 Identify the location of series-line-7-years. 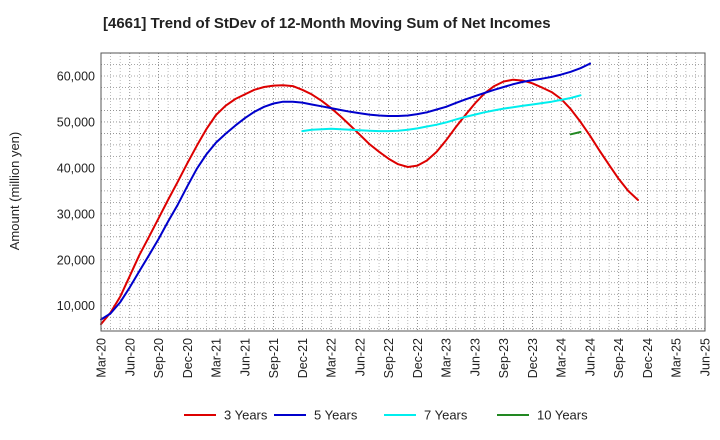
(441, 113).